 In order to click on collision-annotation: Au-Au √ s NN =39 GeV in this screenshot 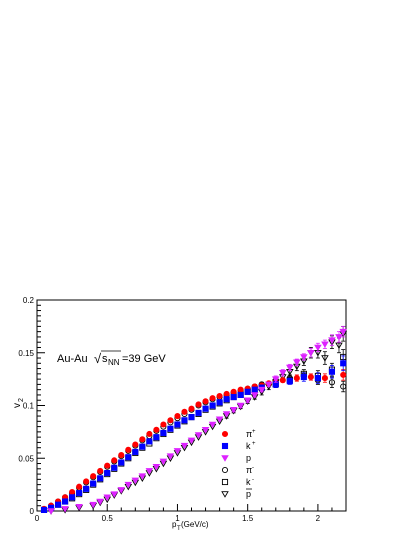, I will do `click(111, 358)`.